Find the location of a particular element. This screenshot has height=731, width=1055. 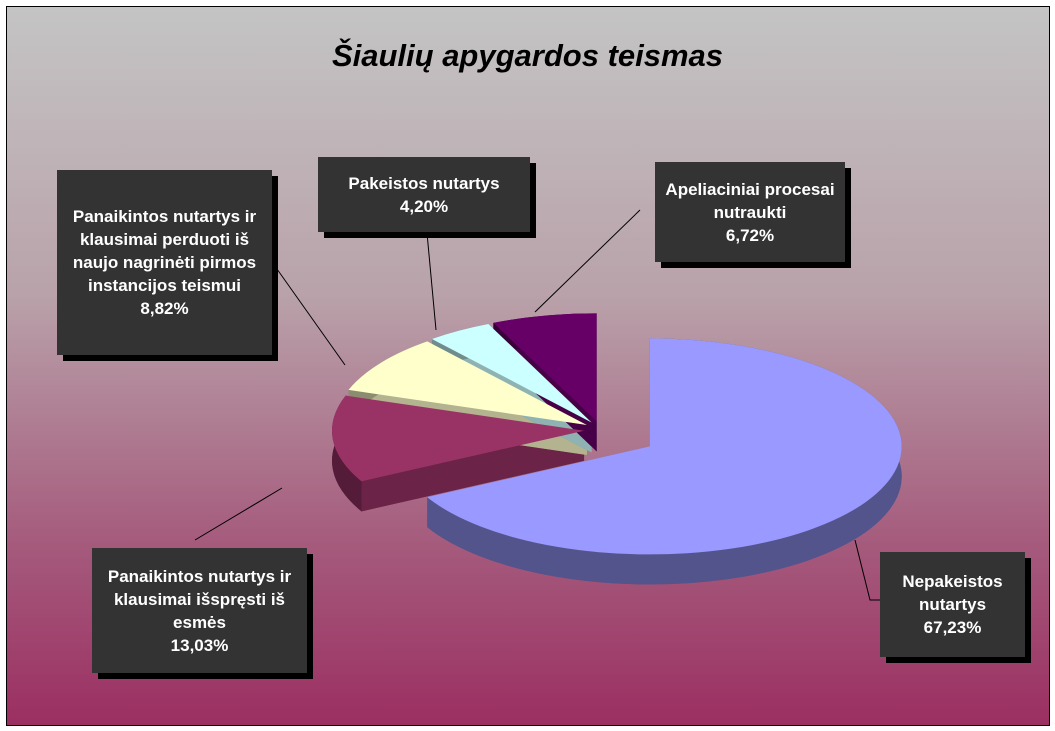

category-label: Nepakeistos nutartys is located at coordinates (952, 593).